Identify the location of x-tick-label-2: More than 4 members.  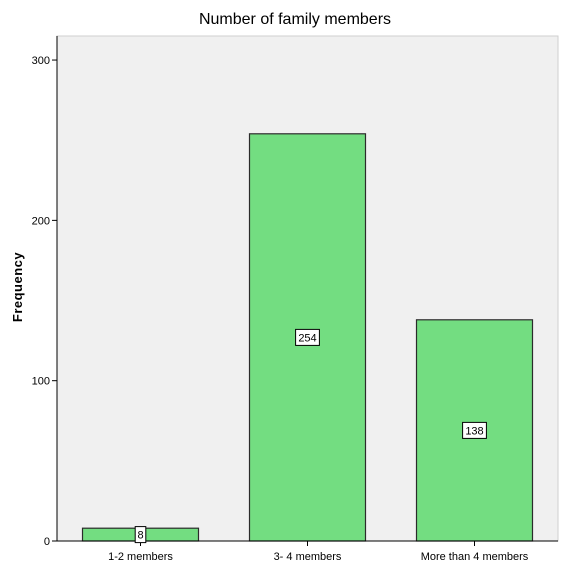
(475, 557).